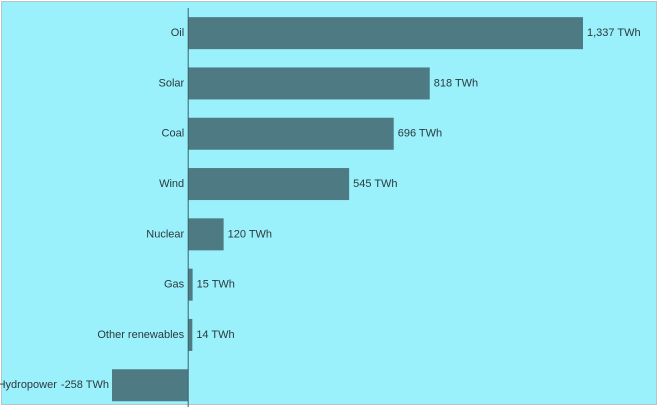  I want to click on value-label: 696 TWh, so click(420, 134).